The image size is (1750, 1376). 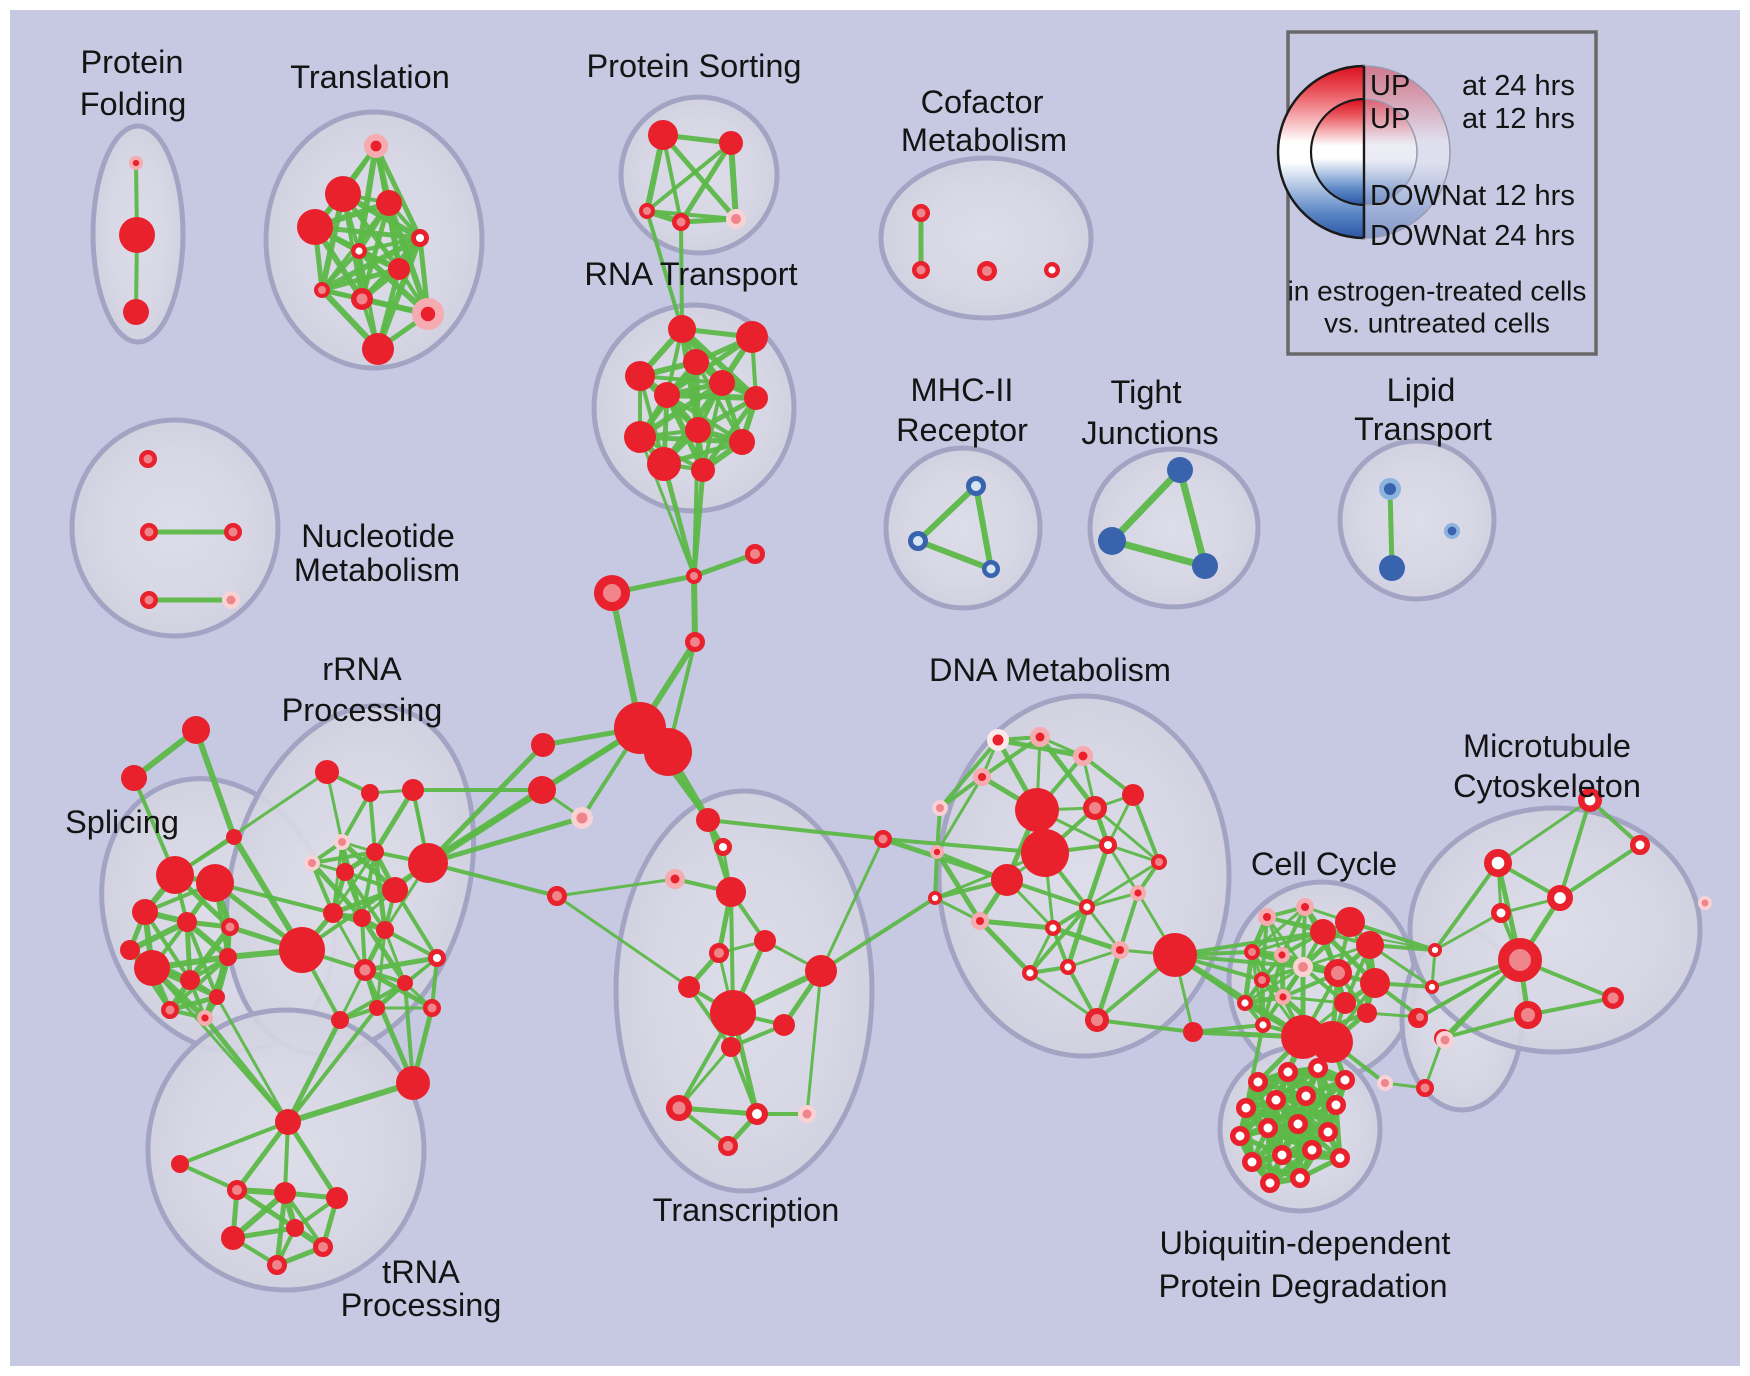 What do you see at coordinates (122, 822) in the screenshot?
I see `cluster-label: Splicing` at bounding box center [122, 822].